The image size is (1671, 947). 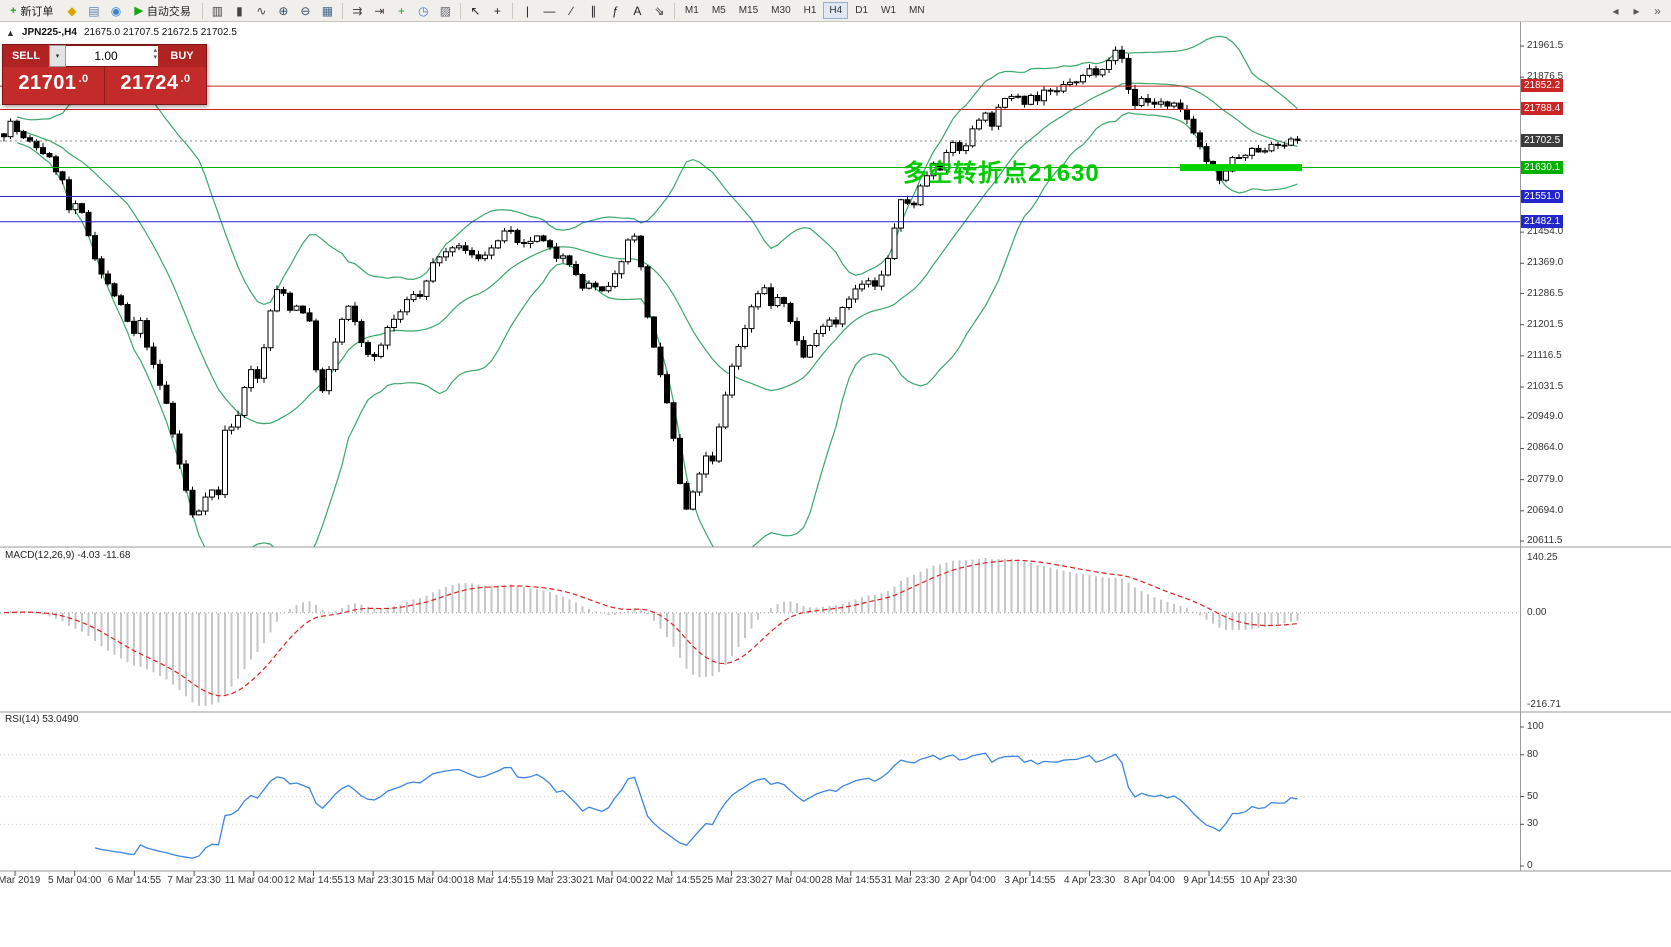 I want to click on buy-price-main: 21724, so click(x=149, y=83).